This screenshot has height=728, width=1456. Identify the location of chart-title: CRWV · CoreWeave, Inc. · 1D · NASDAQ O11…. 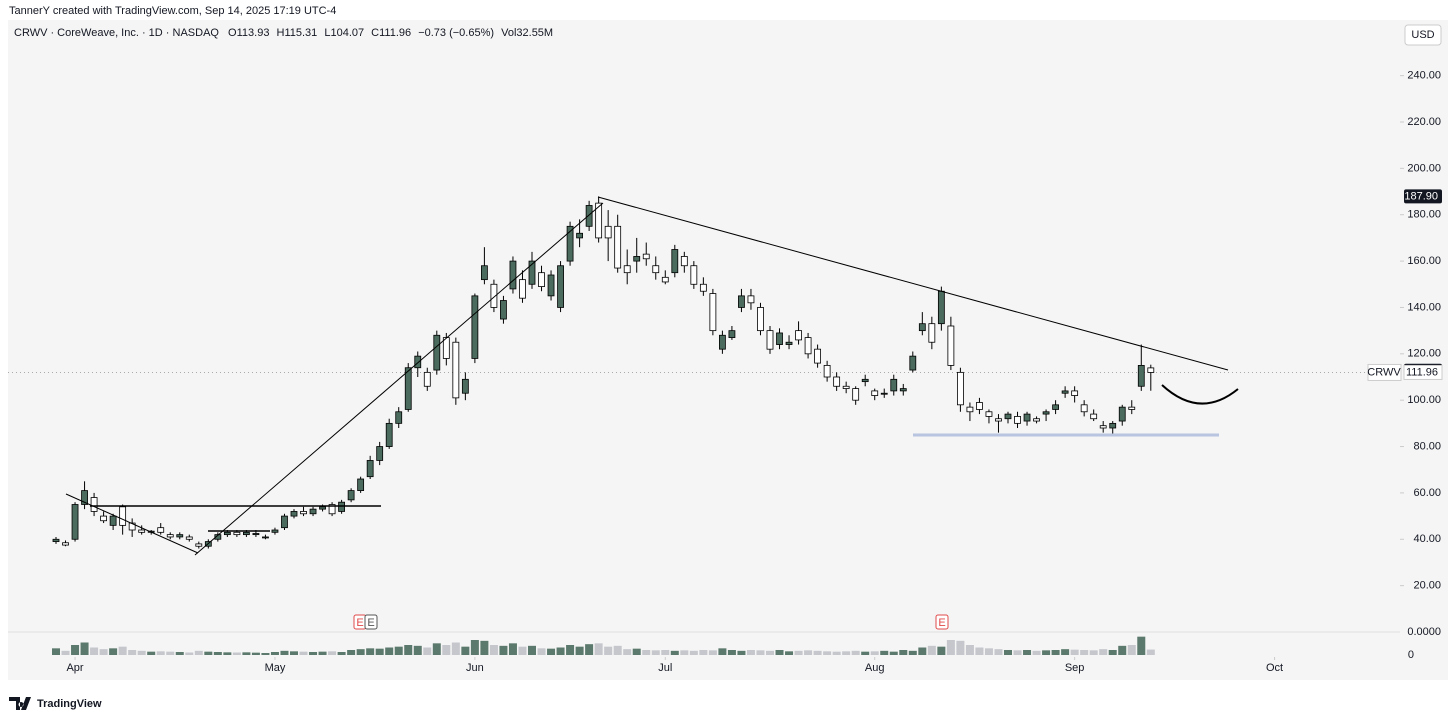
(283, 33).